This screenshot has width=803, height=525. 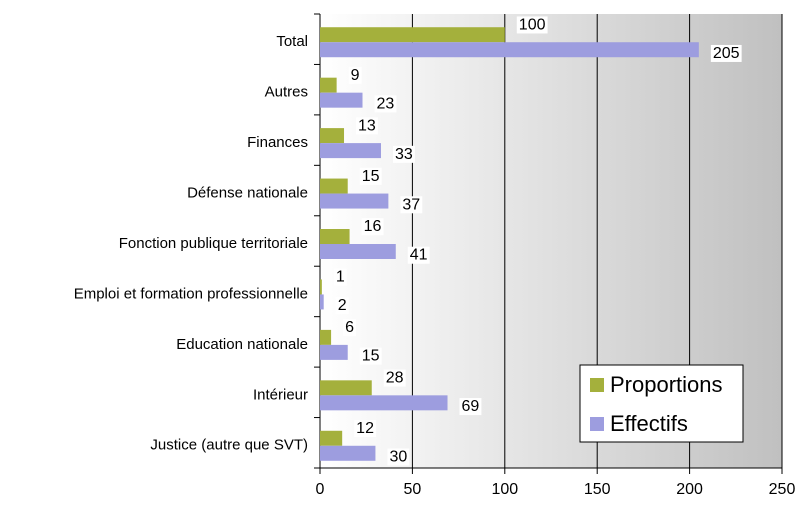 I want to click on data-label: 13, so click(x=367, y=126).